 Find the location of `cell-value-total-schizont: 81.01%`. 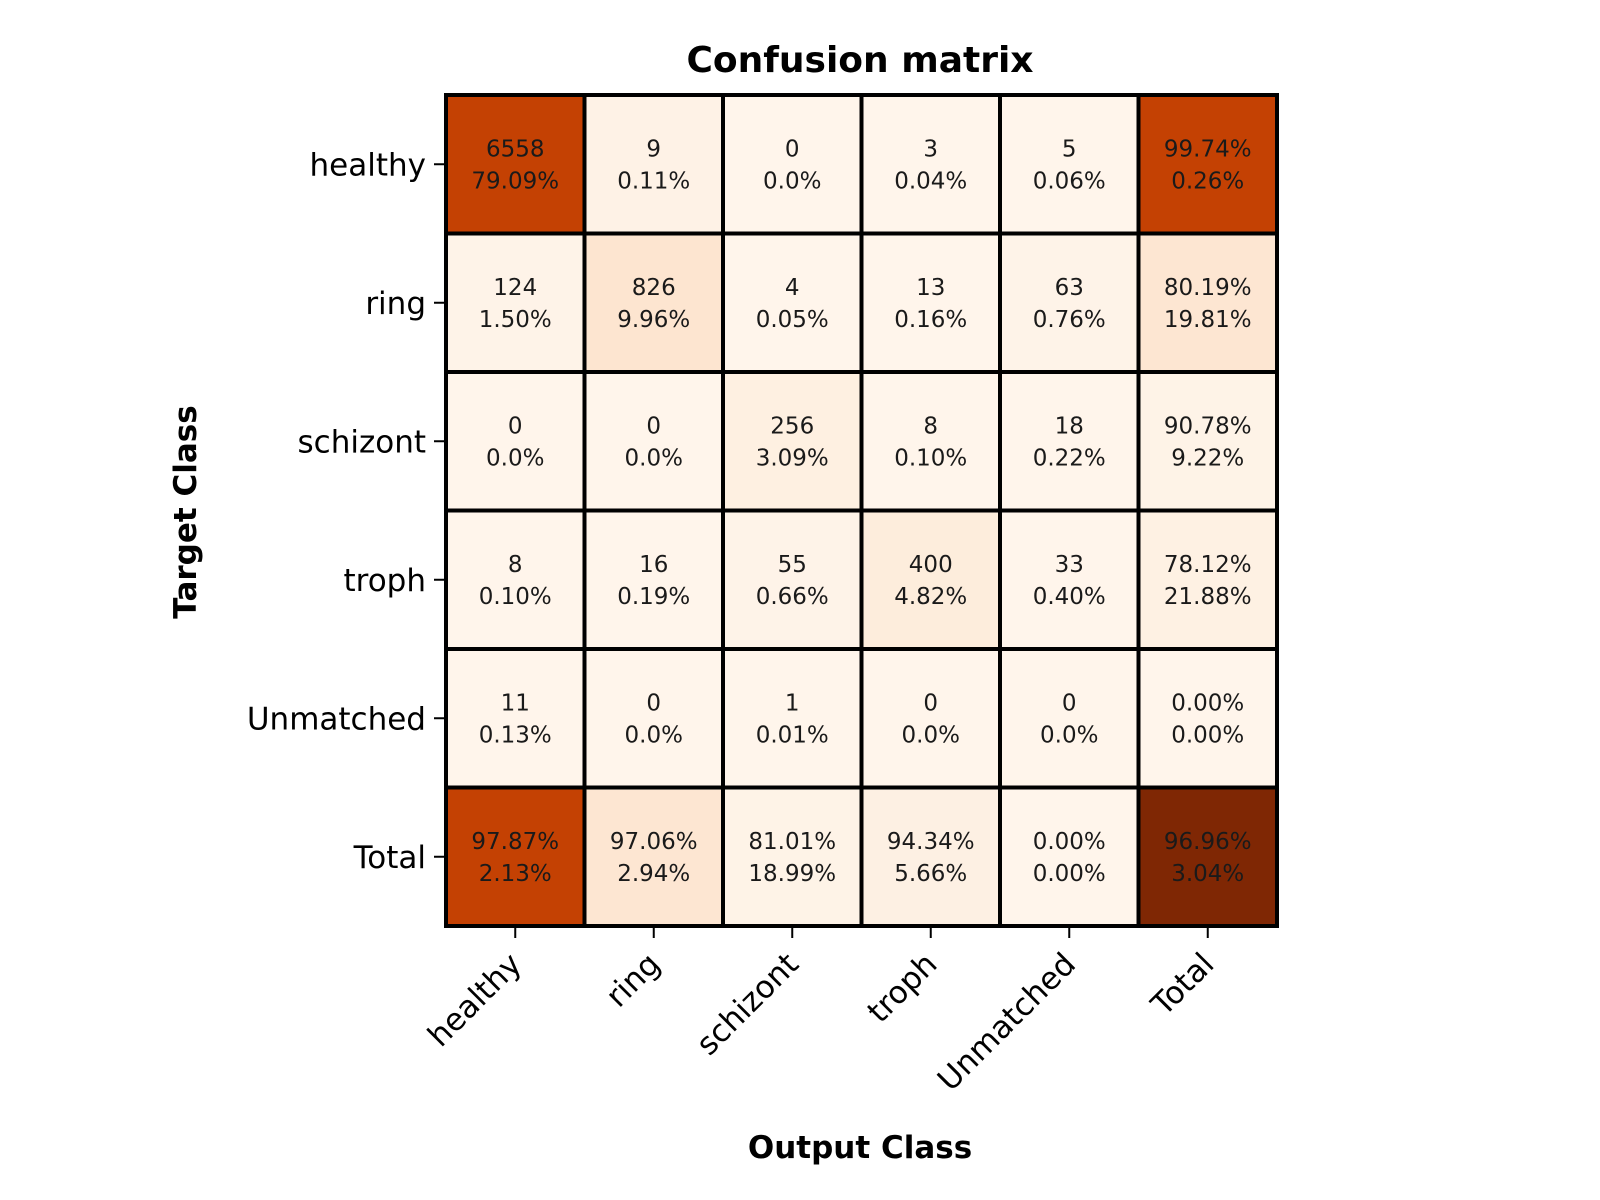

cell-value-total-schizont: 81.01% is located at coordinates (792, 842).